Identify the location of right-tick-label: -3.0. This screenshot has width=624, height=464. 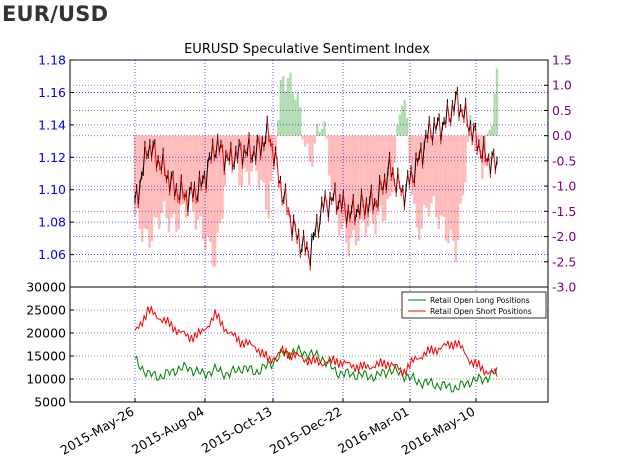
(564, 287).